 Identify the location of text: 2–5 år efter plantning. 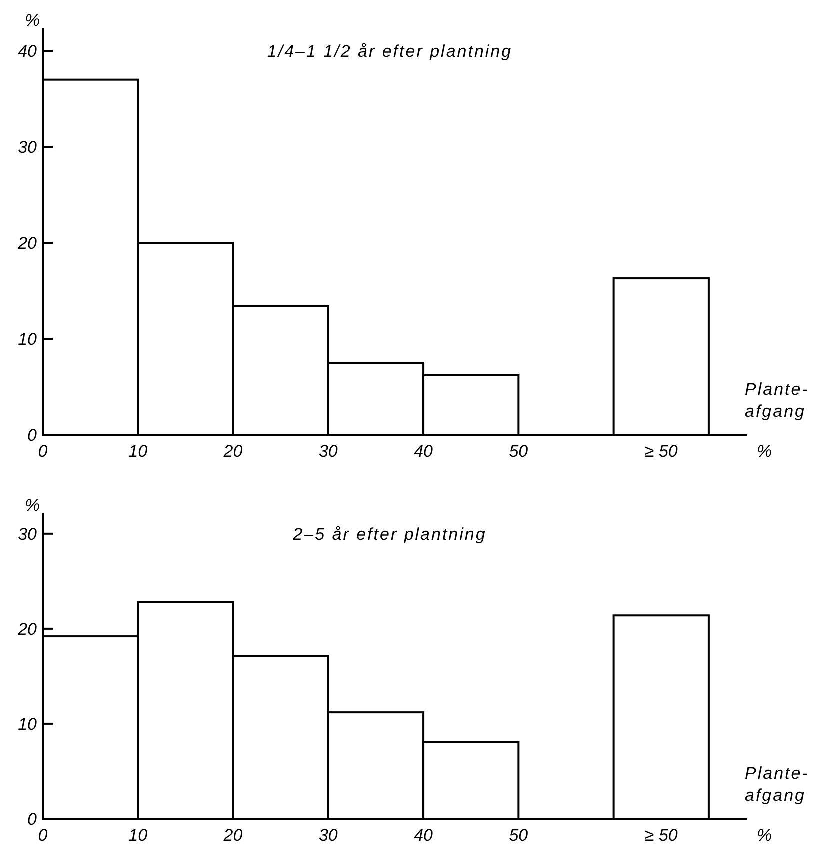
(389, 534).